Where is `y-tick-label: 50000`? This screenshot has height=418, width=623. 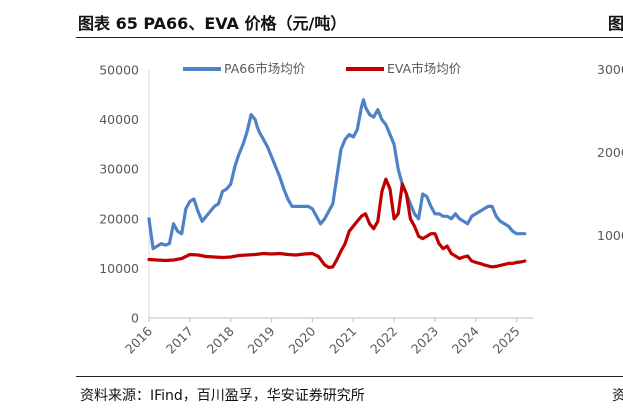
y-tick-label: 50000 is located at coordinates (119, 70).